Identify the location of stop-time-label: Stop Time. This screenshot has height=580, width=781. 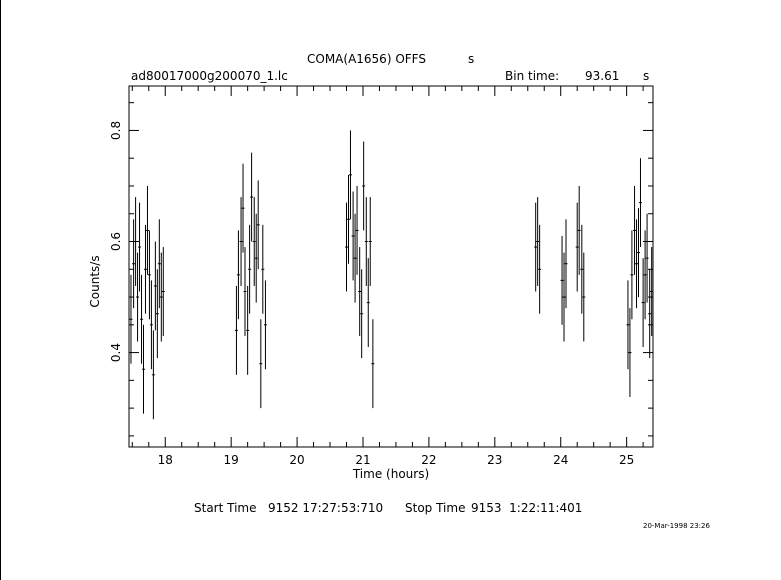
(435, 508).